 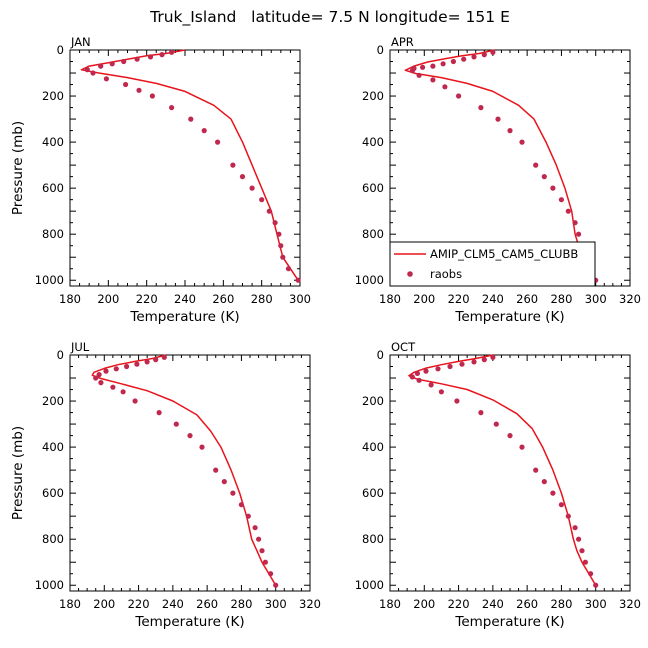 What do you see at coordinates (80, 42) in the screenshot?
I see `panel-label: JAN` at bounding box center [80, 42].